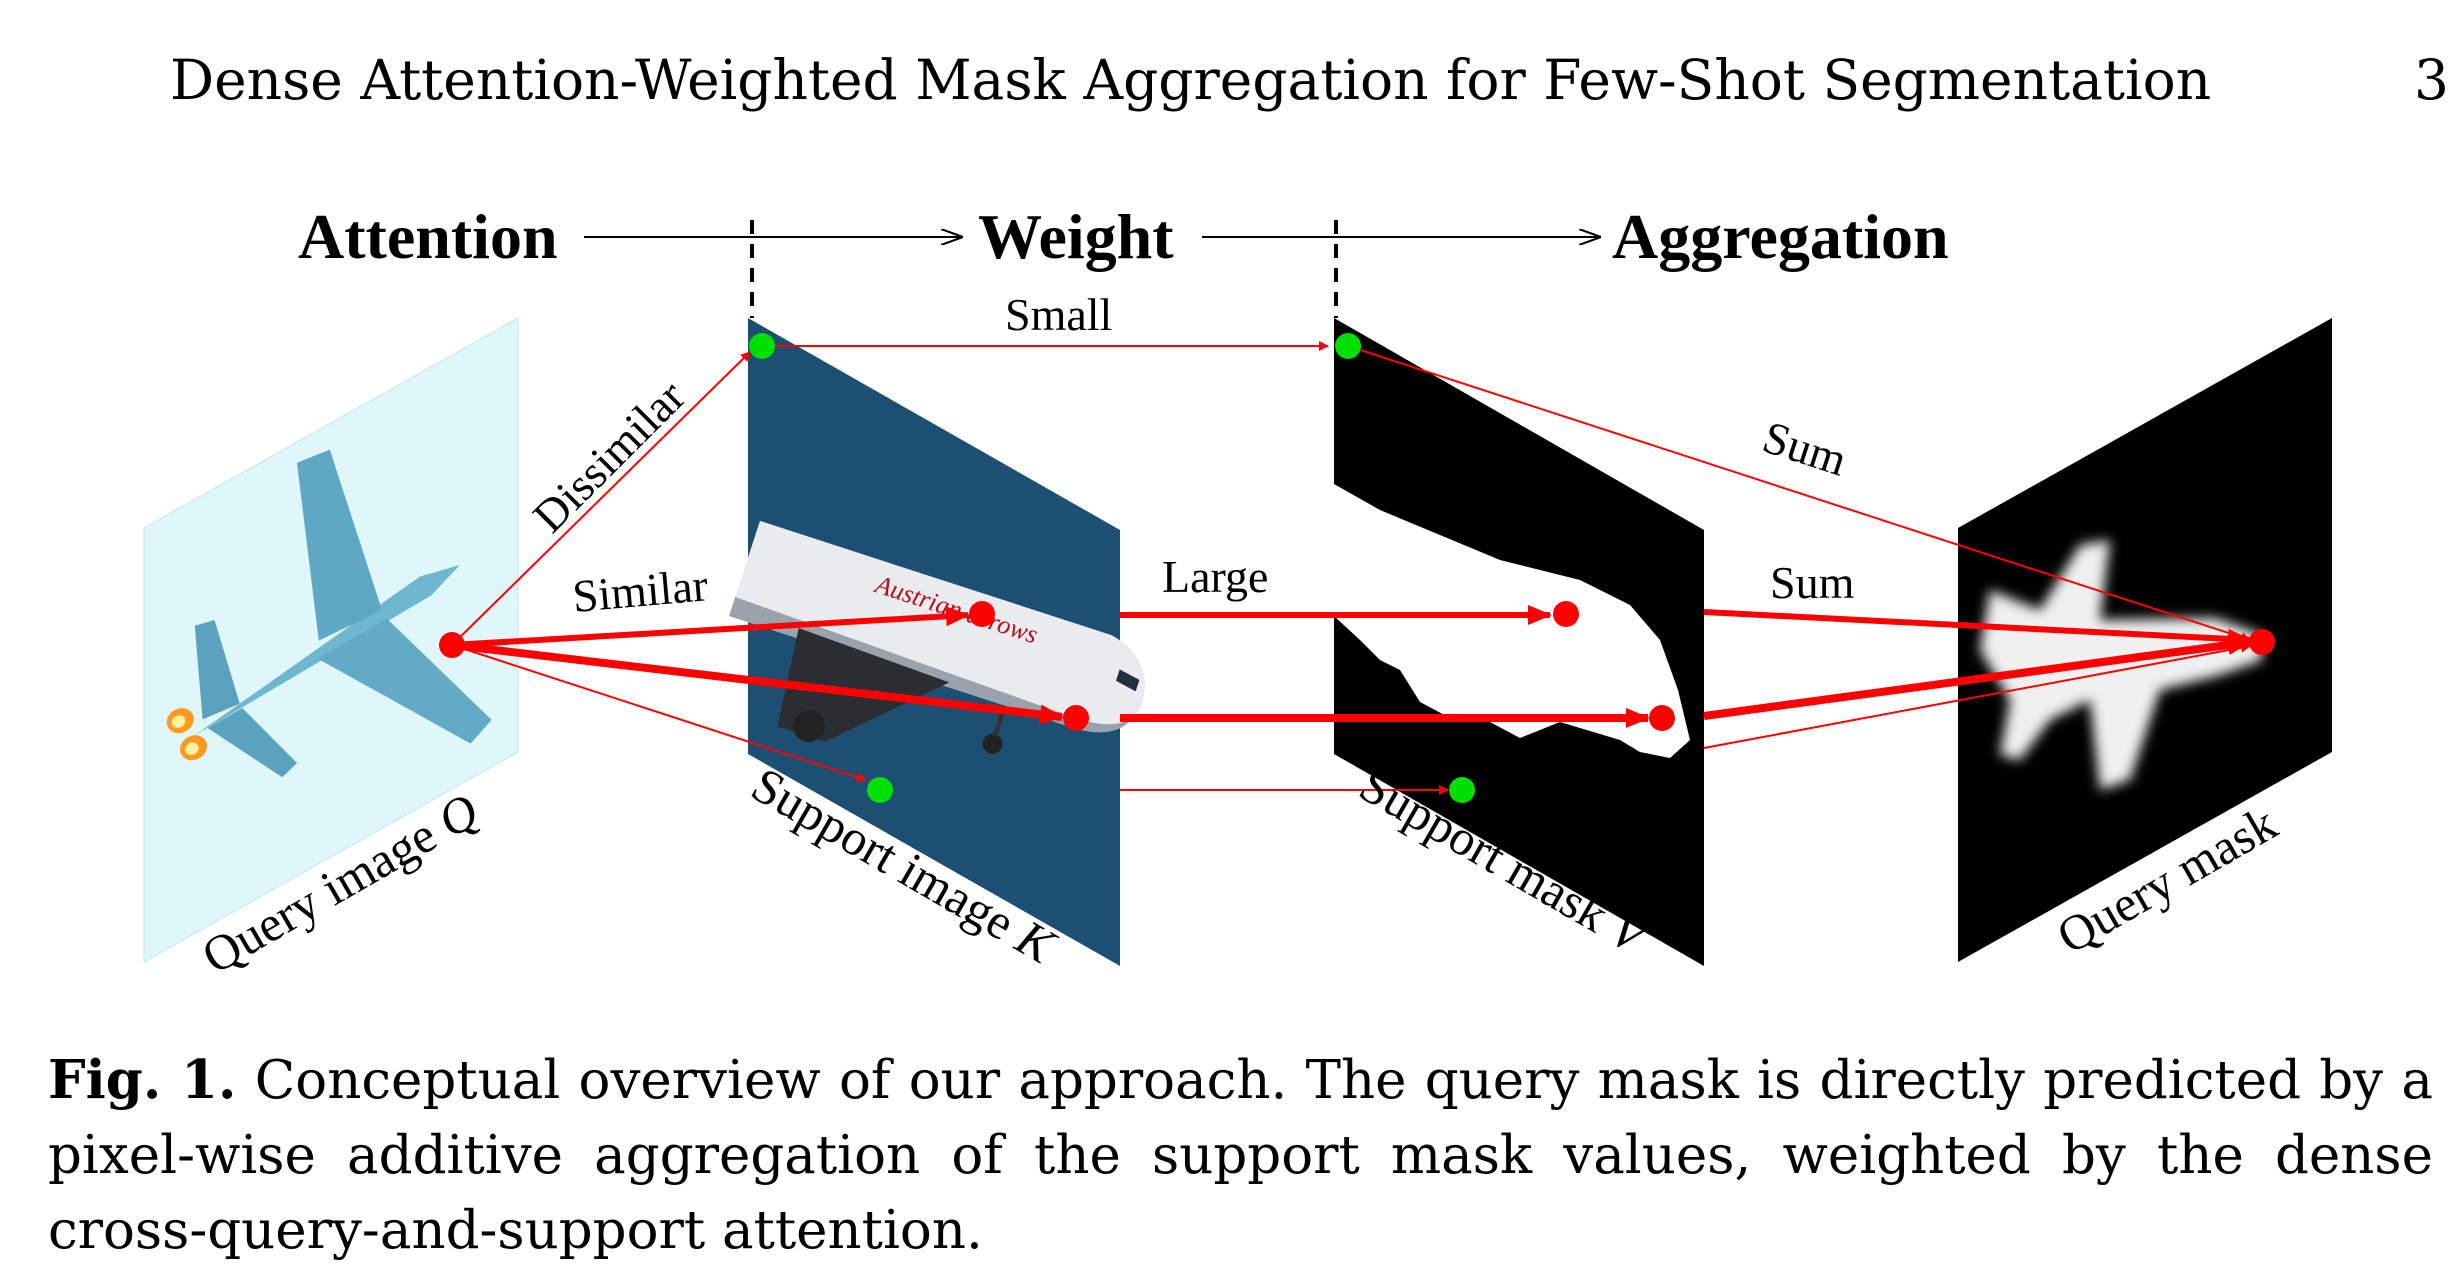  What do you see at coordinates (2431, 80) in the screenshot?
I see `page-number: 3` at bounding box center [2431, 80].